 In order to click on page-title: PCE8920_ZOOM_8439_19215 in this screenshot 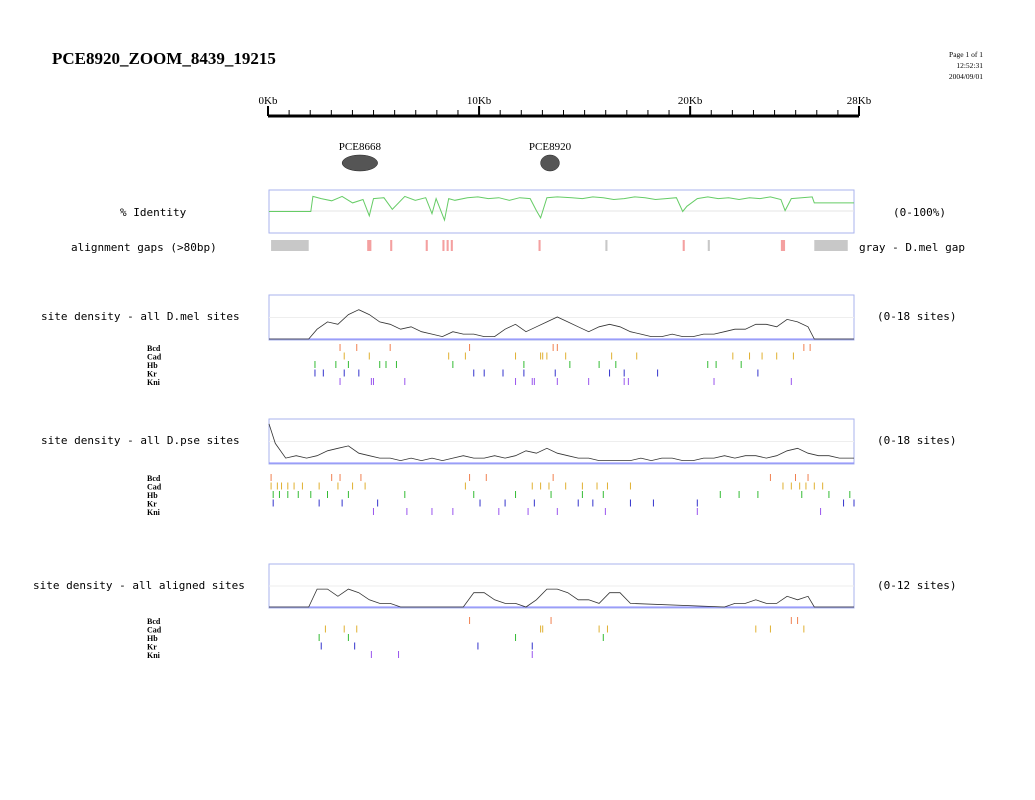, I will do `click(164, 58)`.